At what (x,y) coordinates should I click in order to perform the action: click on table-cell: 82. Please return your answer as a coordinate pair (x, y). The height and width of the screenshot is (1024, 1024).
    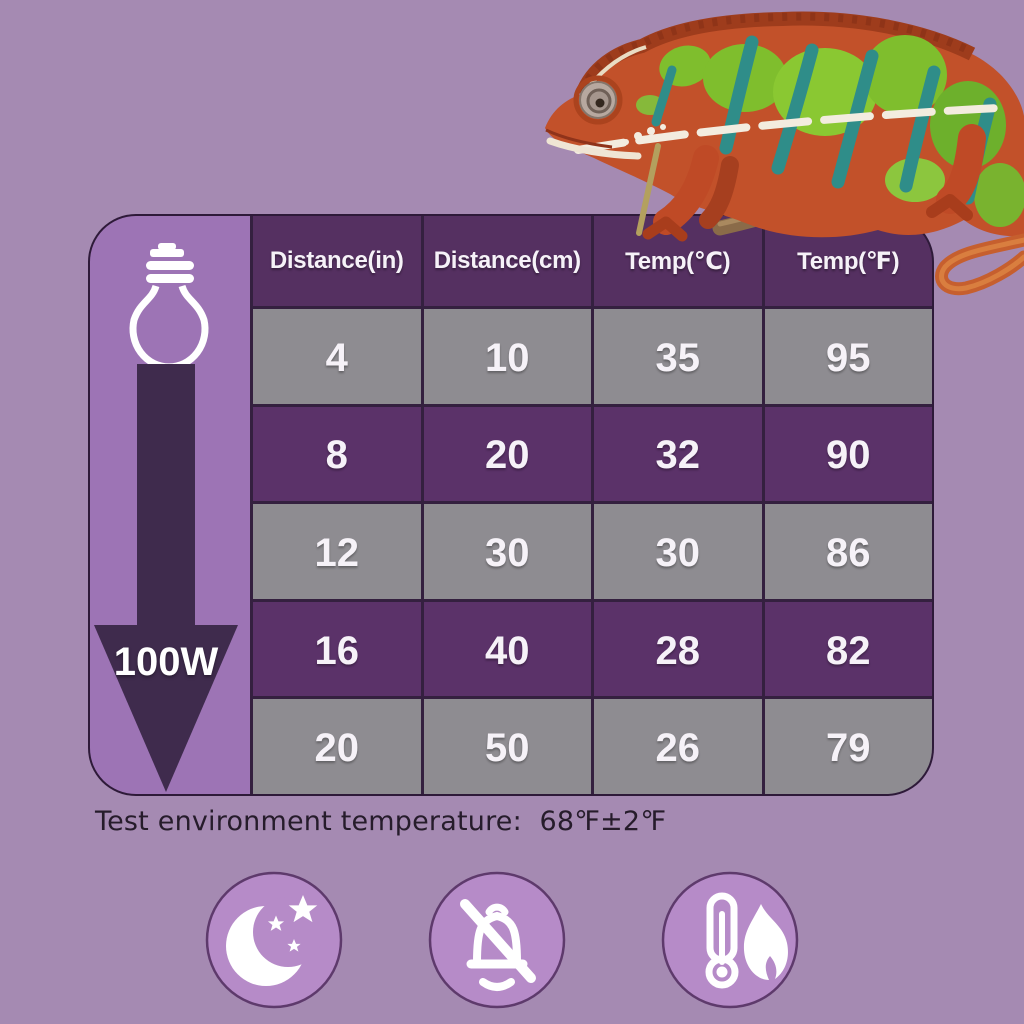
    Looking at the image, I should click on (848, 649).